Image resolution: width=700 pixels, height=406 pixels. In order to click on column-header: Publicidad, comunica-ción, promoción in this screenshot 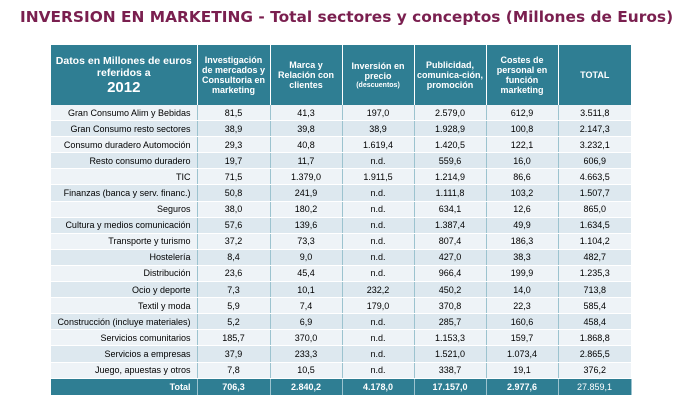, I will do `click(450, 75)`.